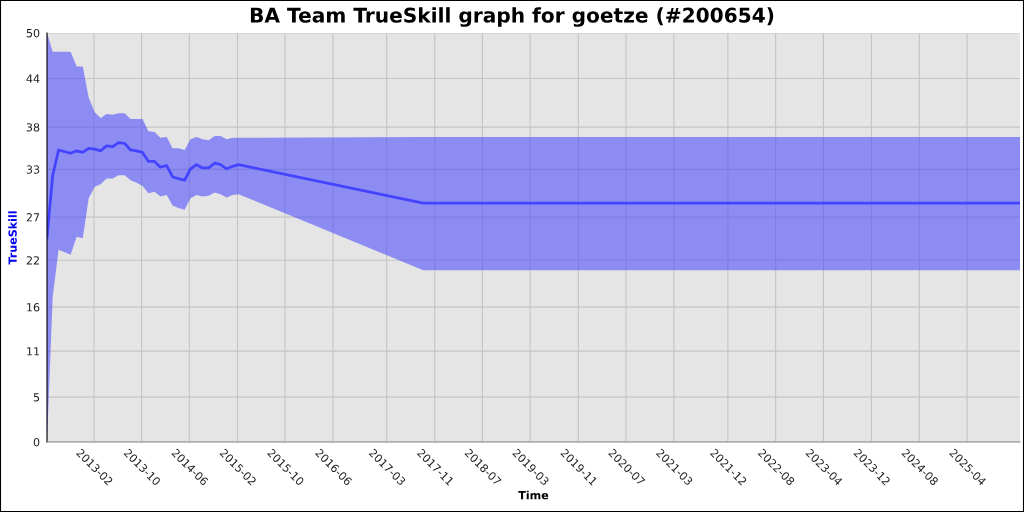 The height and width of the screenshot is (512, 1024). I want to click on chart-title: BA Team TrueSkill graph for goetze (#200654), so click(512, 17).